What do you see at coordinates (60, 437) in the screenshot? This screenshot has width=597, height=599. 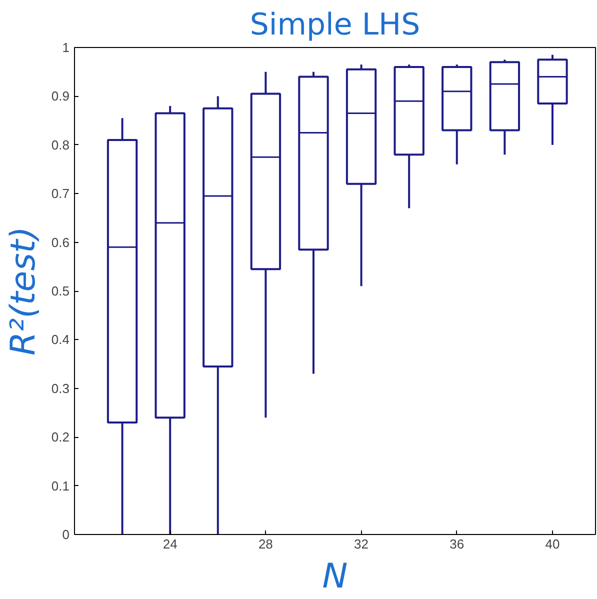 I see `y-tick-label: 0.2` at bounding box center [60, 437].